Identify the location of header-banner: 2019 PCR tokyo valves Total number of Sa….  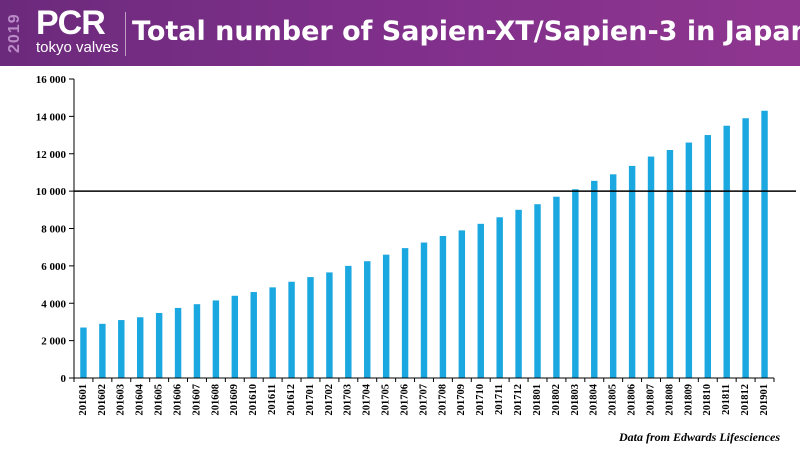
(400, 33).